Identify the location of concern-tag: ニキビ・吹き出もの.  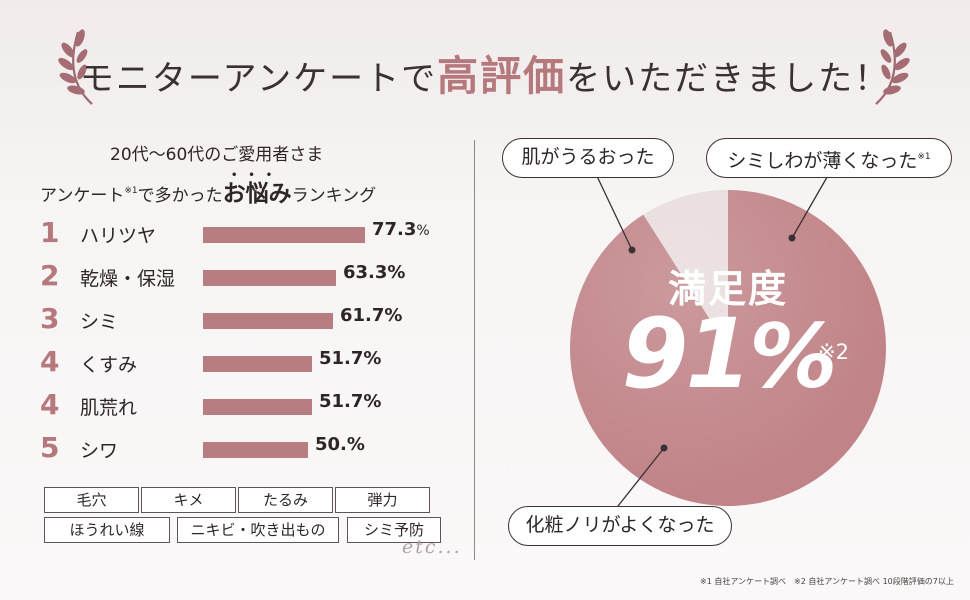
(258, 530).